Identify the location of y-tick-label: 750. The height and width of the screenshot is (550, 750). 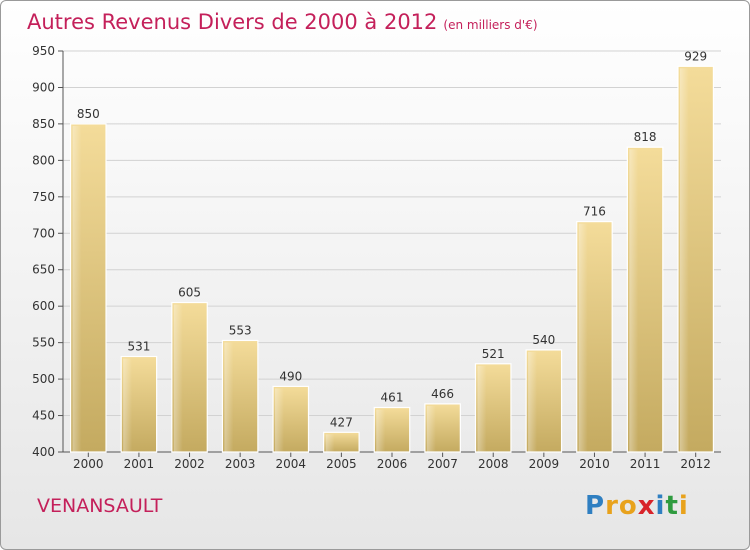
(43, 197).